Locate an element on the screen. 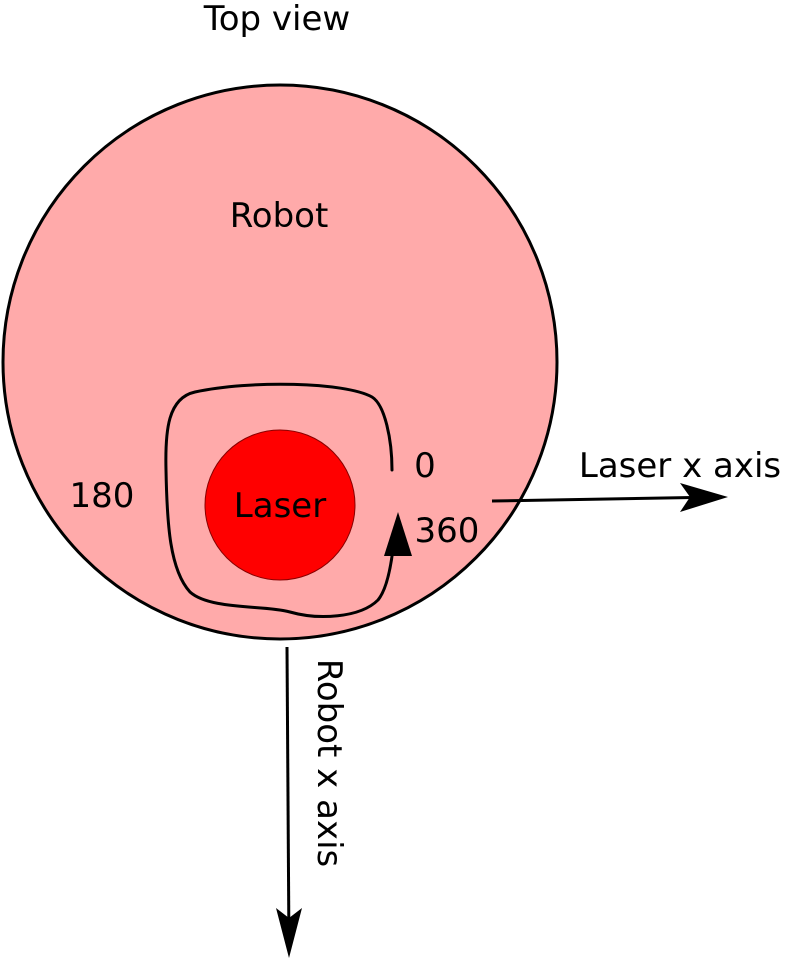  robot-label: Robot is located at coordinates (279, 216).